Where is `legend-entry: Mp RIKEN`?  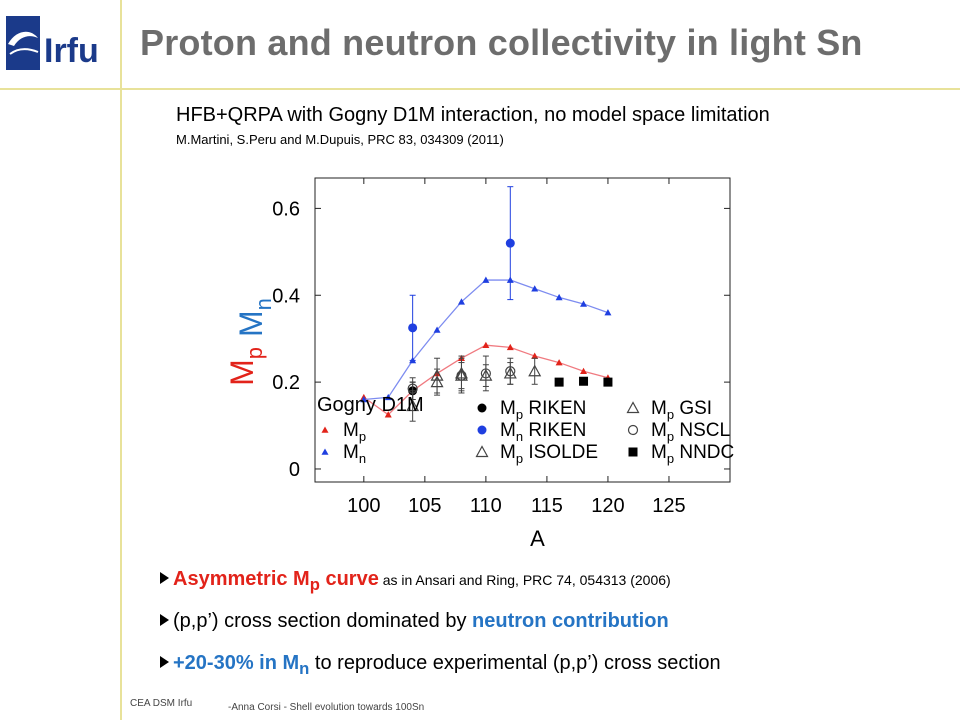
legend-entry: Mp RIKEN is located at coordinates (543, 410).